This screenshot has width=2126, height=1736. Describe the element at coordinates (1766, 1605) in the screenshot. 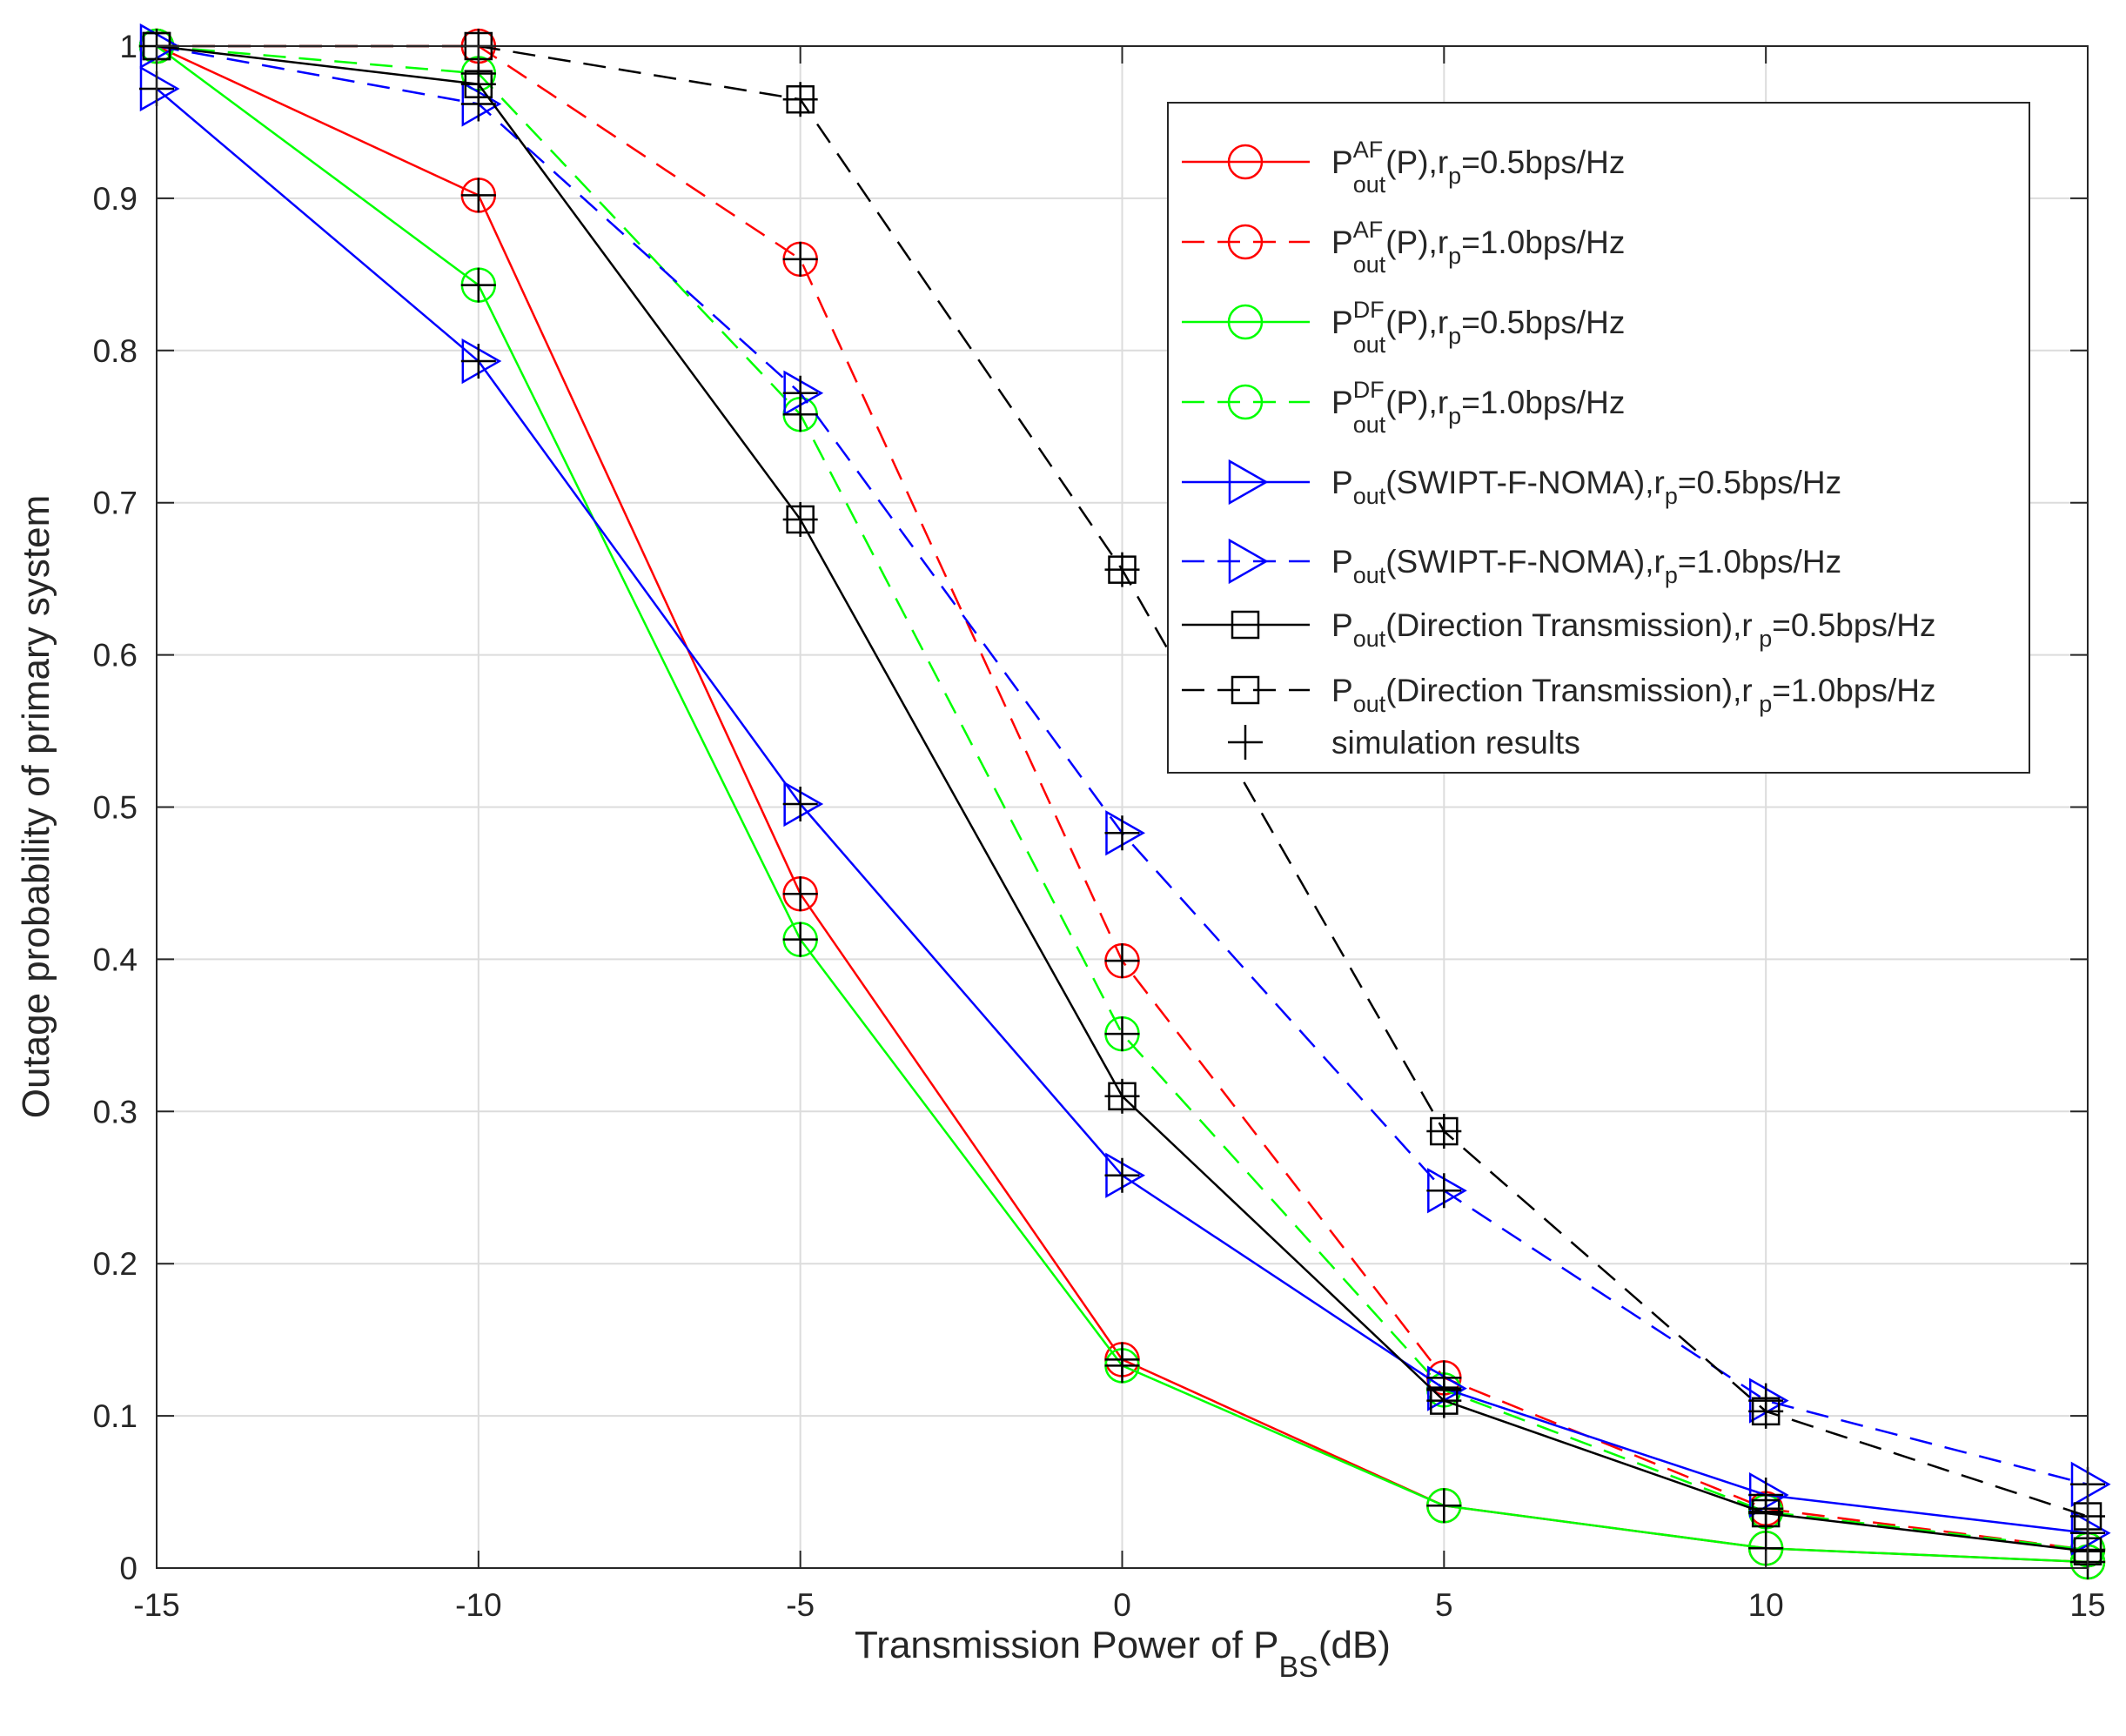

I see `x-tick-label: 10` at that location.